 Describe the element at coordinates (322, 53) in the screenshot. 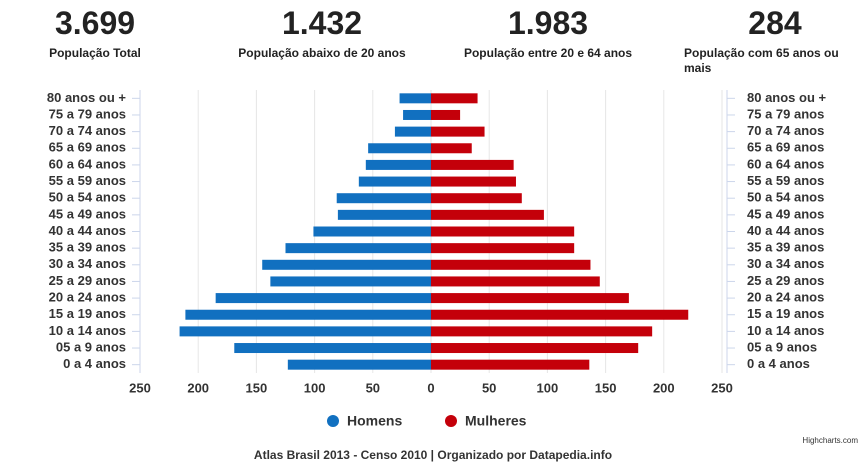

I see `stat-label: População abaixo de 20 anos` at that location.